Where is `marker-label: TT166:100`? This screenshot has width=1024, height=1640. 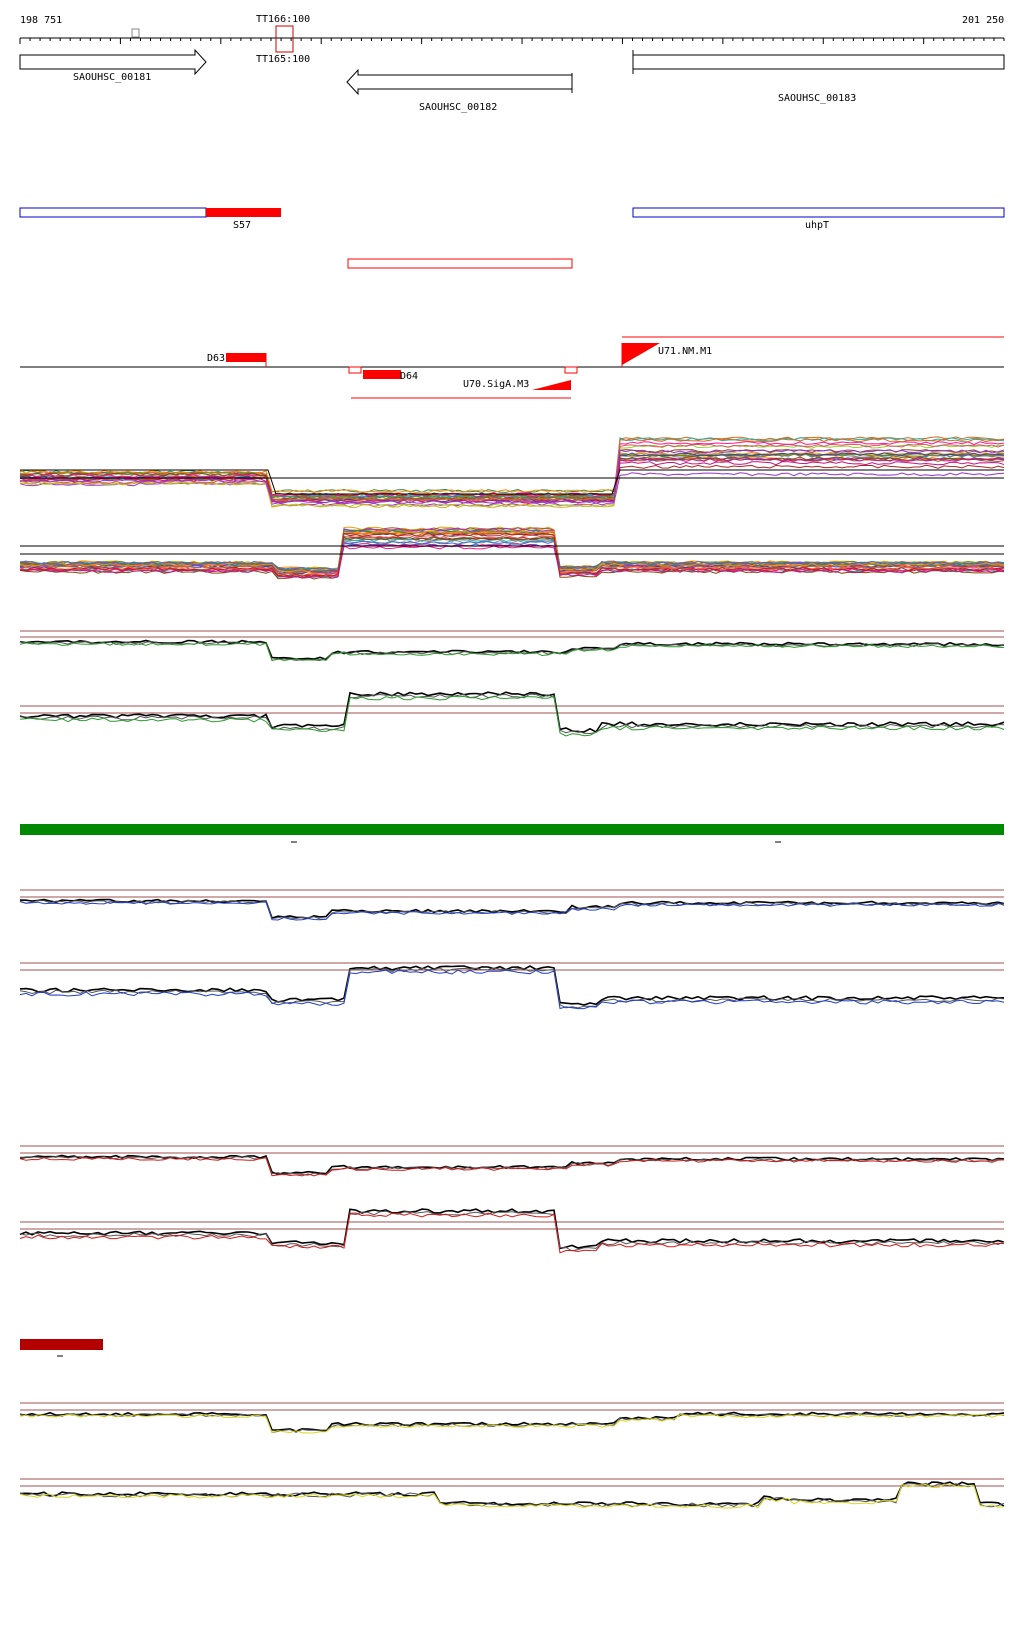
marker-label: TT166:100 is located at coordinates (283, 19).